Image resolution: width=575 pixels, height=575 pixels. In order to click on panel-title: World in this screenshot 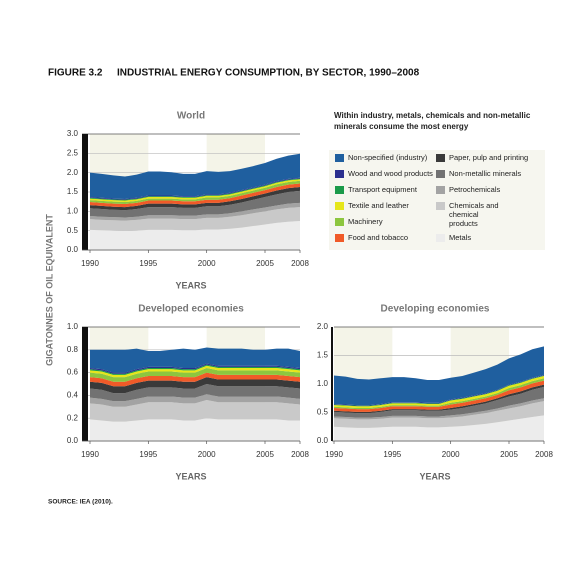, I will do `click(191, 116)`.